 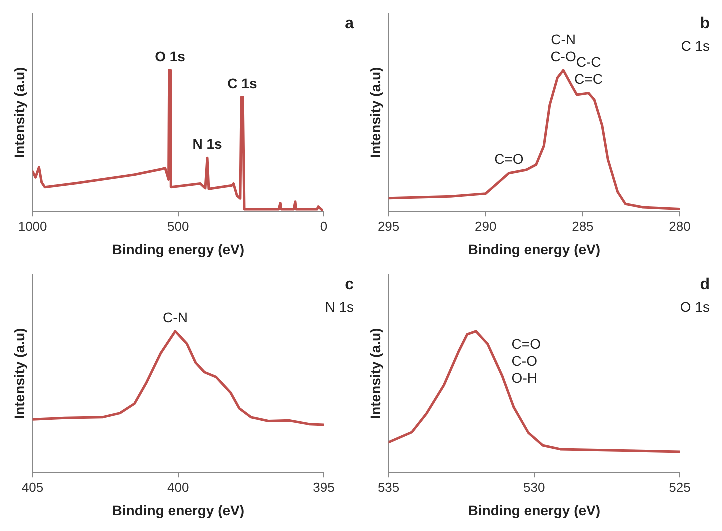 What do you see at coordinates (486, 226) in the screenshot?
I see `x-tick-label: 290` at bounding box center [486, 226].